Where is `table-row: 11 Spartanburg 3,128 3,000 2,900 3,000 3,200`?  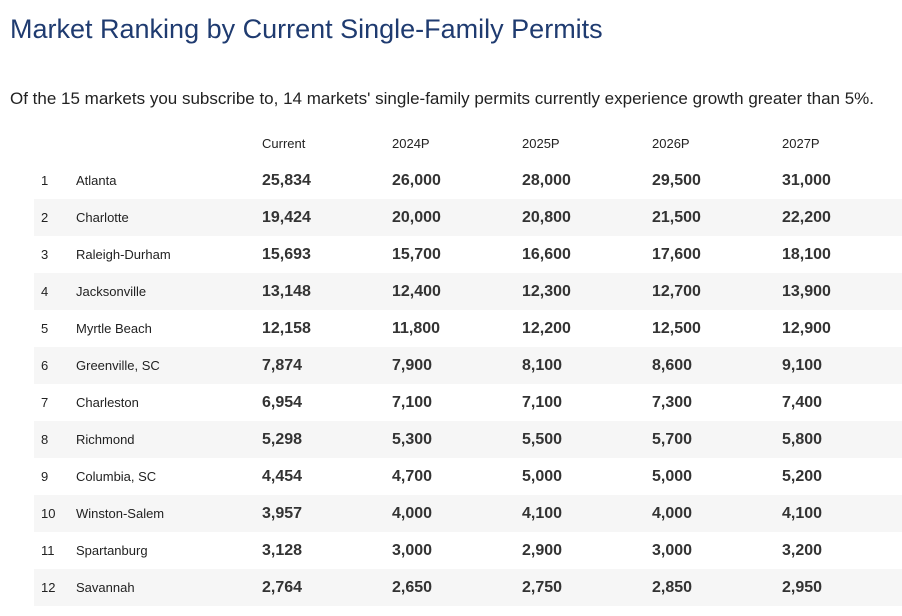 table-row: 11 Spartanburg 3,128 3,000 2,900 3,000 3,200 is located at coordinates (468, 550).